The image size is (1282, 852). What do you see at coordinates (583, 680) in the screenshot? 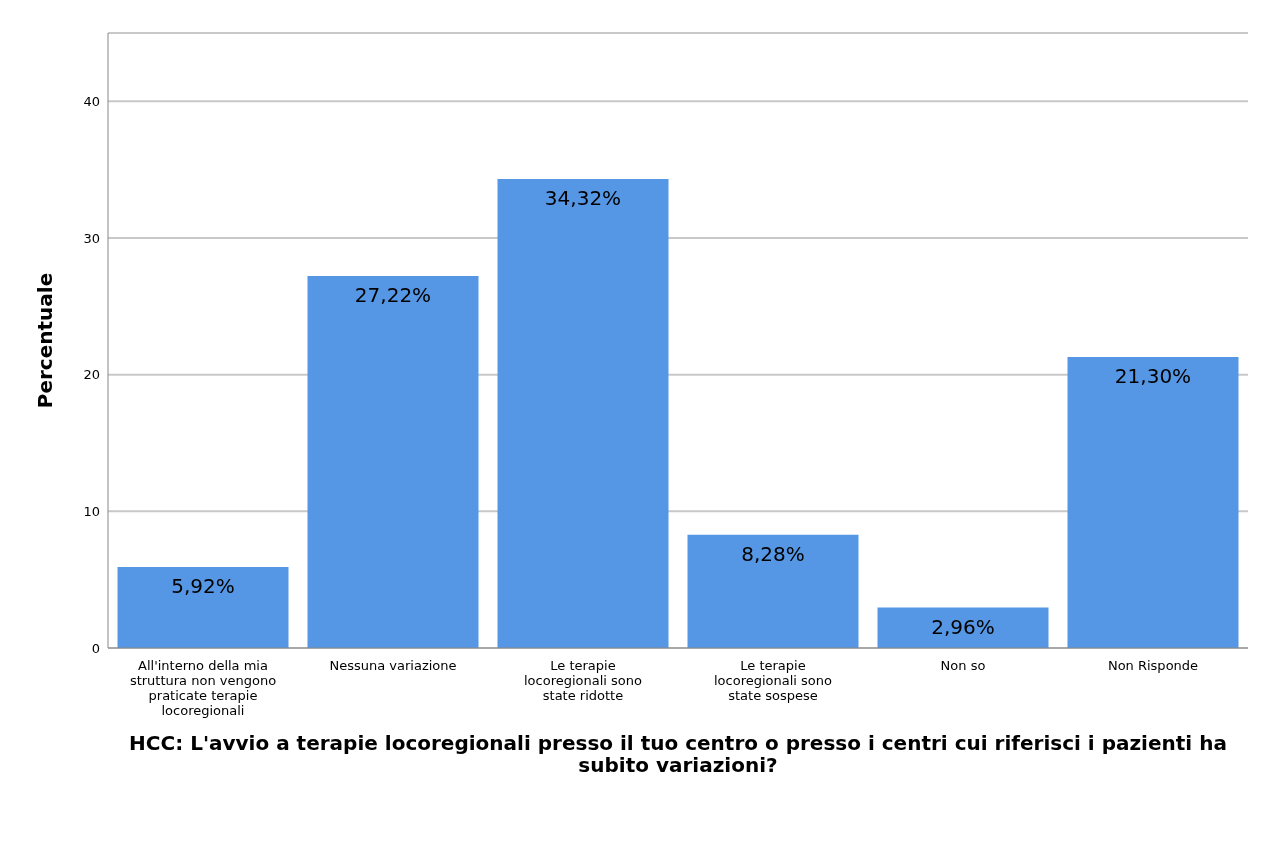
I see `x-tick-label: Le terapie locoregionali sono state ridotte` at bounding box center [583, 680].